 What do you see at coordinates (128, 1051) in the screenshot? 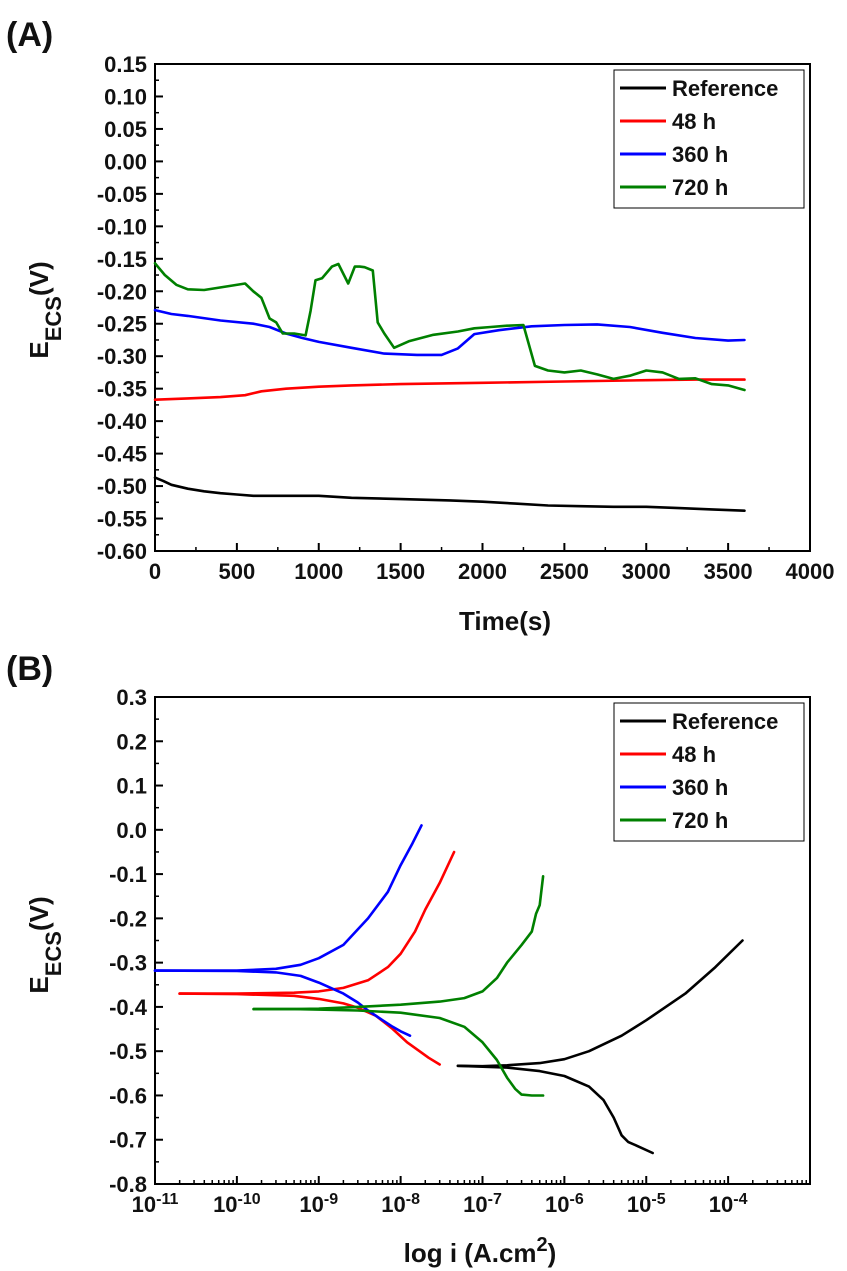
I see `y-tick-label: -0.5` at bounding box center [128, 1051].